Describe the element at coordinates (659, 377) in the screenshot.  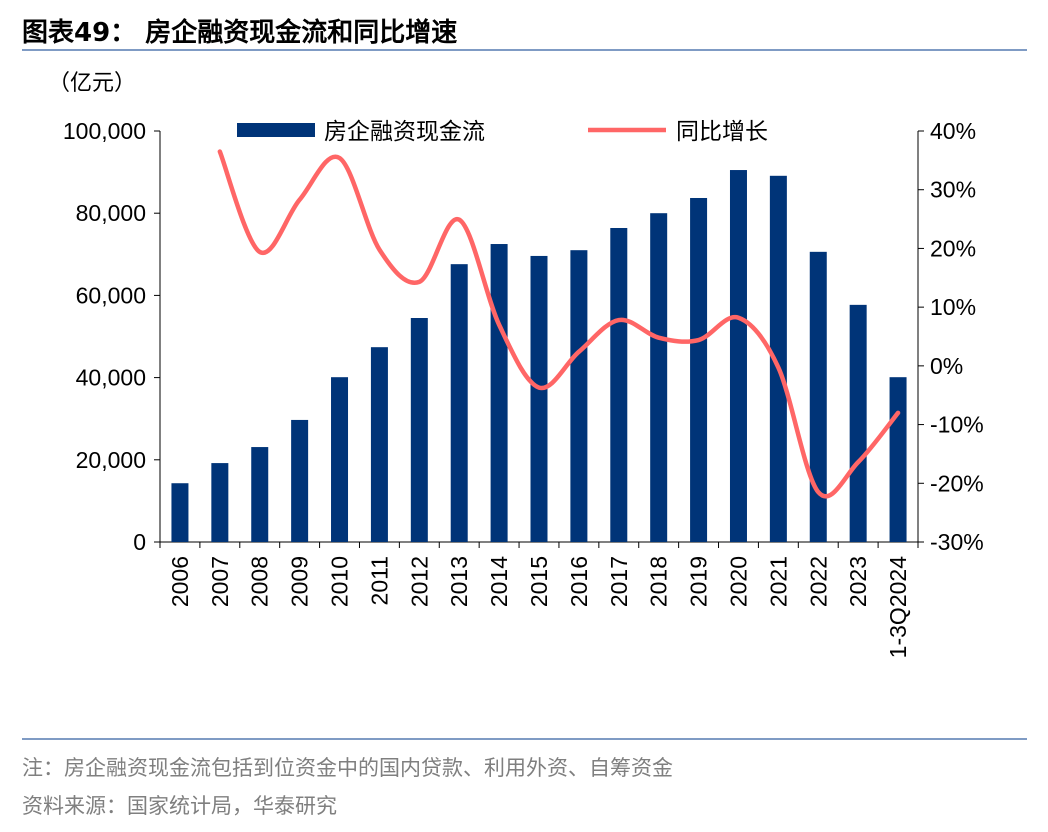
I see `bar-2018` at that location.